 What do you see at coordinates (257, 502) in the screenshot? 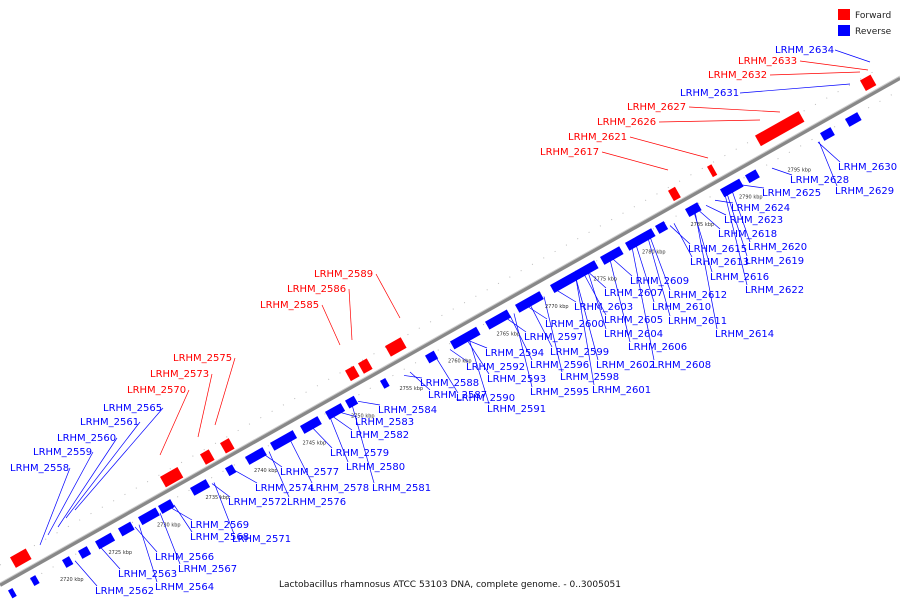
I see `reverse-gene-label: LRHM_2572` at bounding box center [257, 502].